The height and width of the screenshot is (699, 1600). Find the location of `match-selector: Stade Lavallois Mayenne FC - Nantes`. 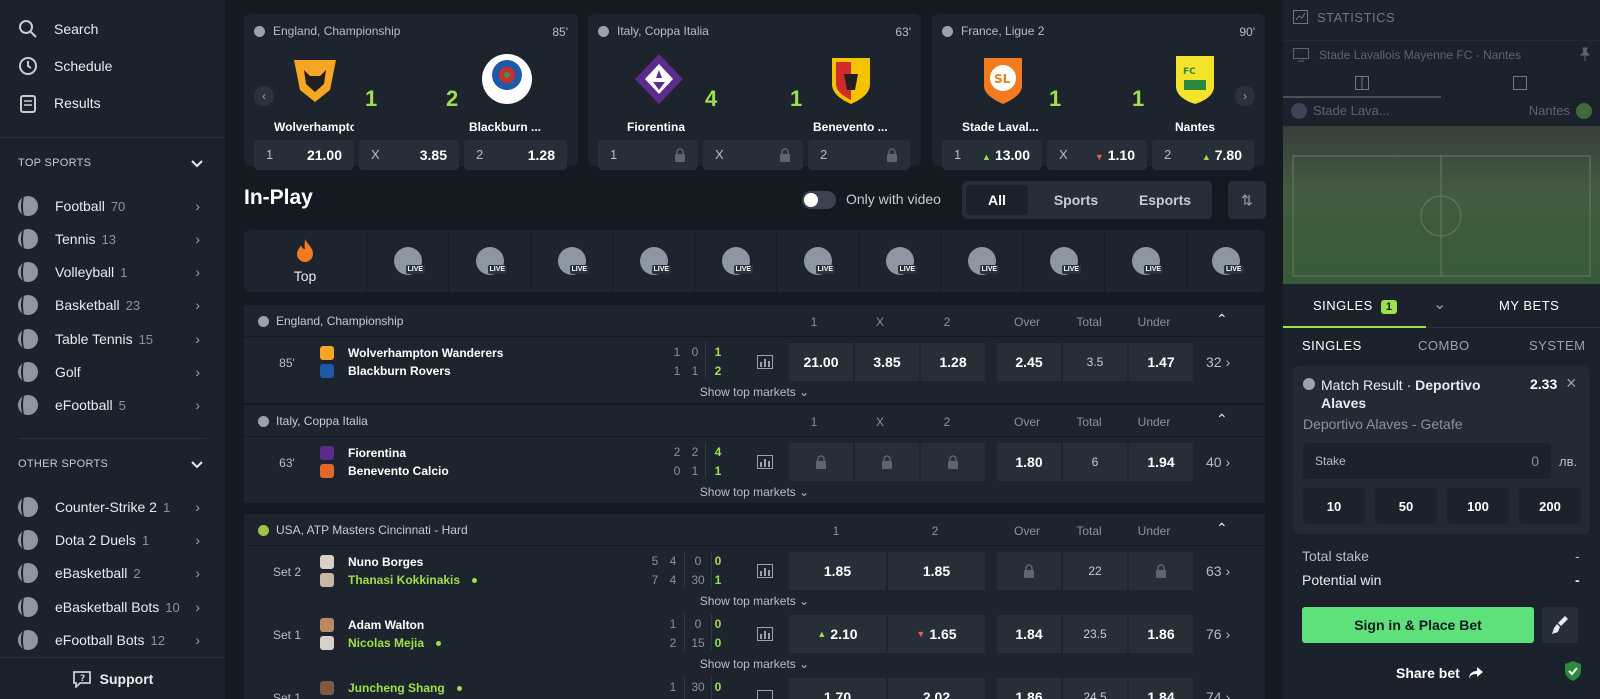

match-selector: Stade Lavallois Mayenne FC - Nantes is located at coordinates (1441, 54).